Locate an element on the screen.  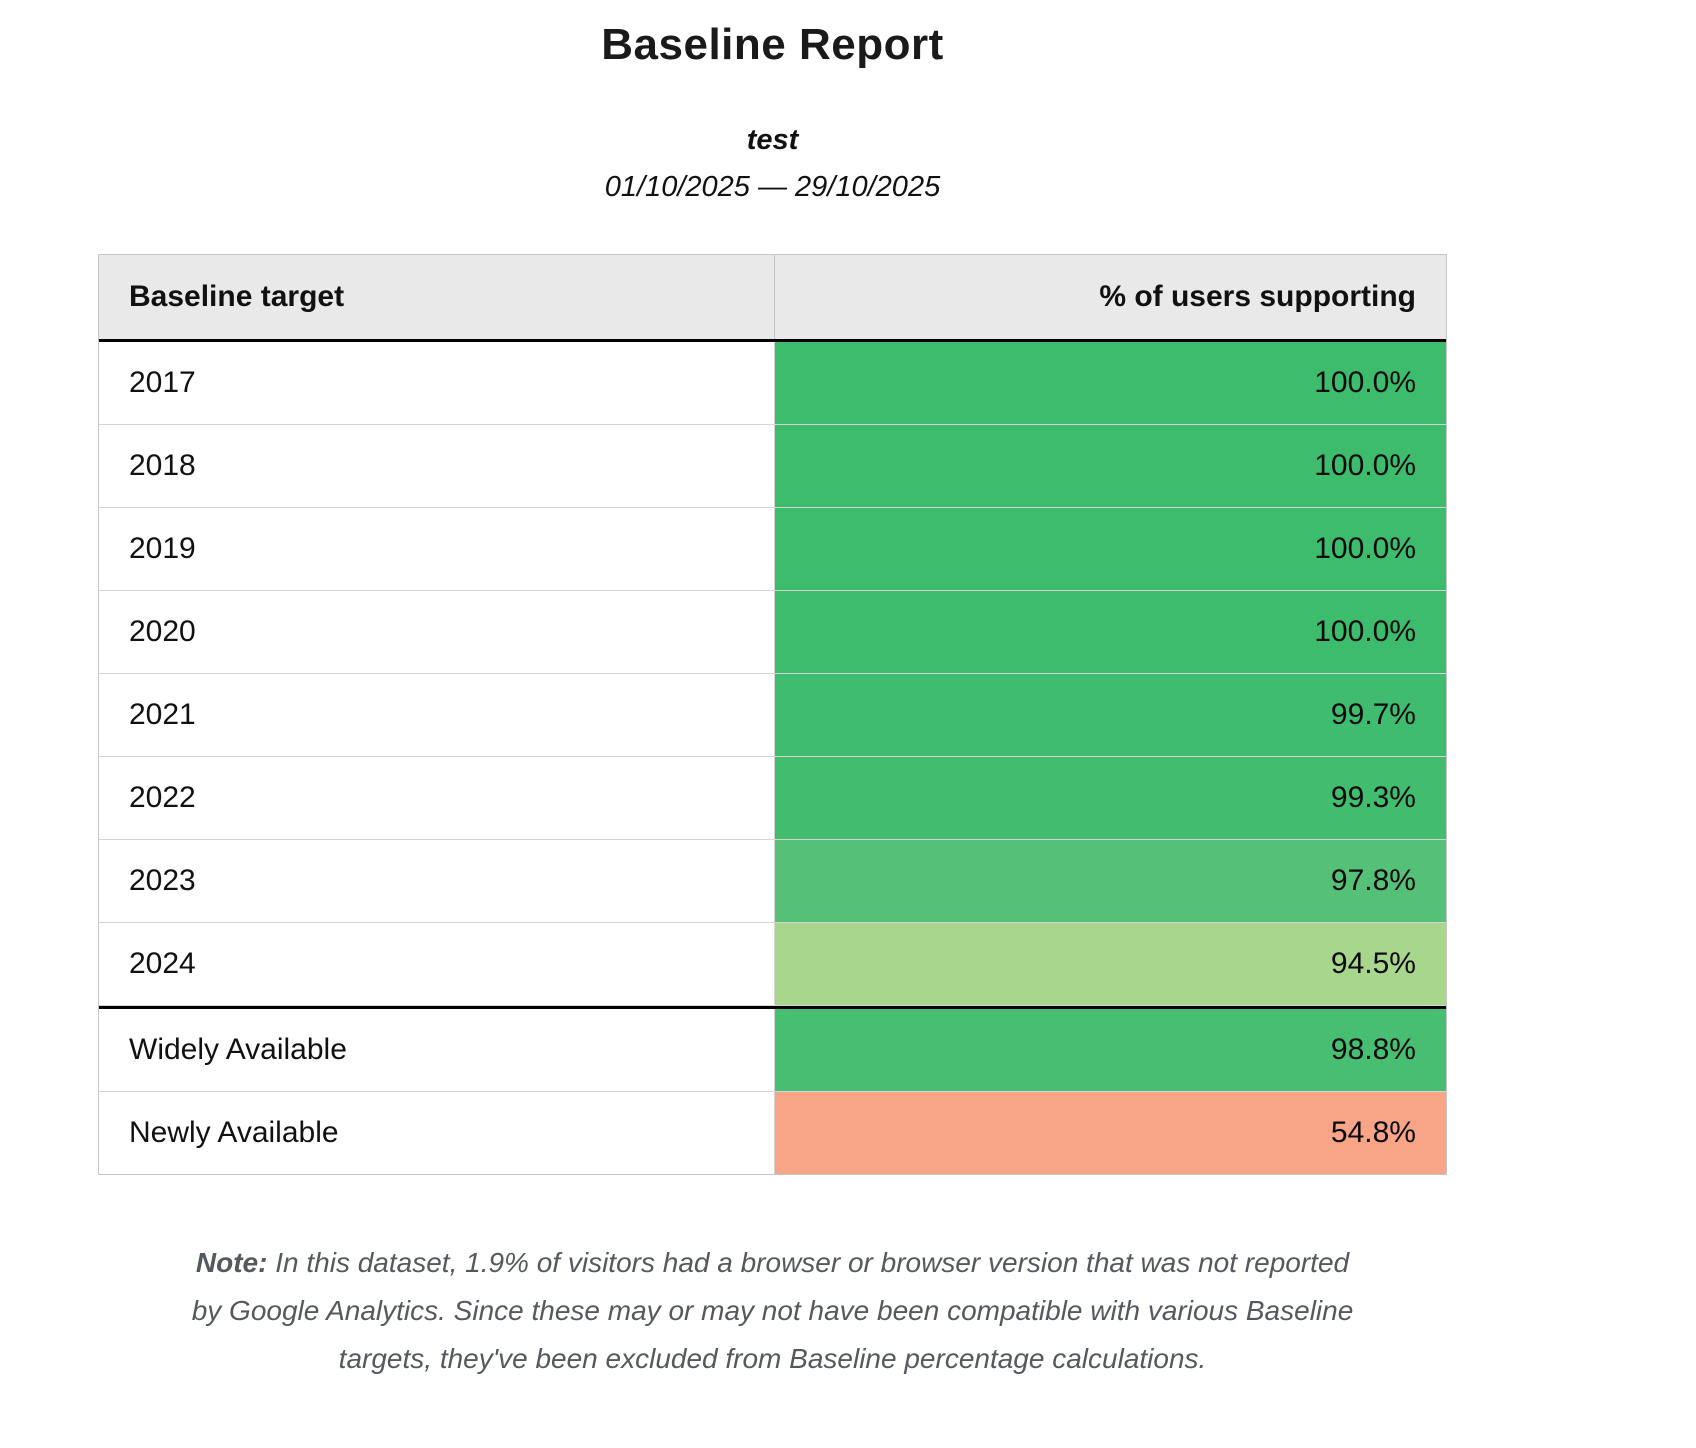
column-header-percent-supporting: % of users supporting is located at coordinates (1257, 296).